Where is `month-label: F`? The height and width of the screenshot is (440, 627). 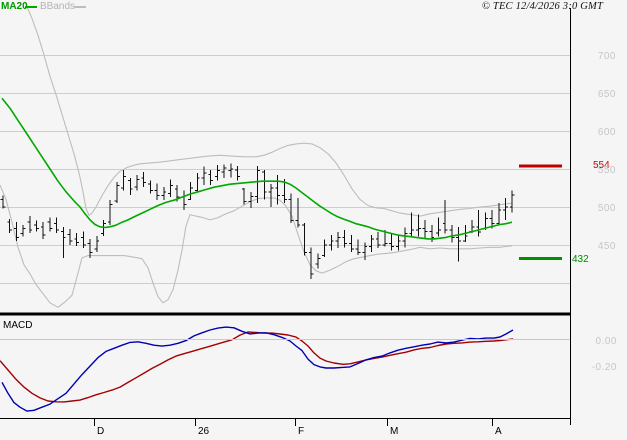
month-label: F is located at coordinates (301, 431).